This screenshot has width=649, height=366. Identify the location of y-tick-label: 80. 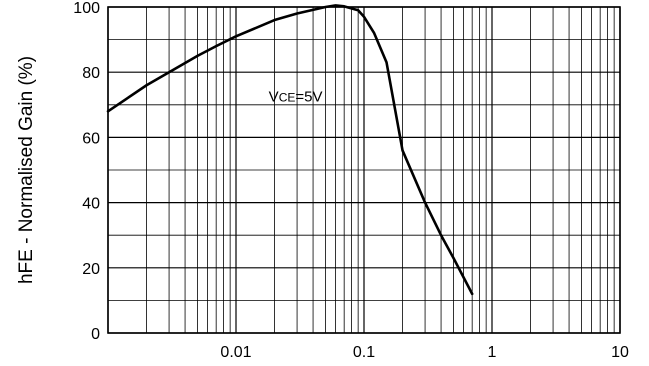
(91, 73).